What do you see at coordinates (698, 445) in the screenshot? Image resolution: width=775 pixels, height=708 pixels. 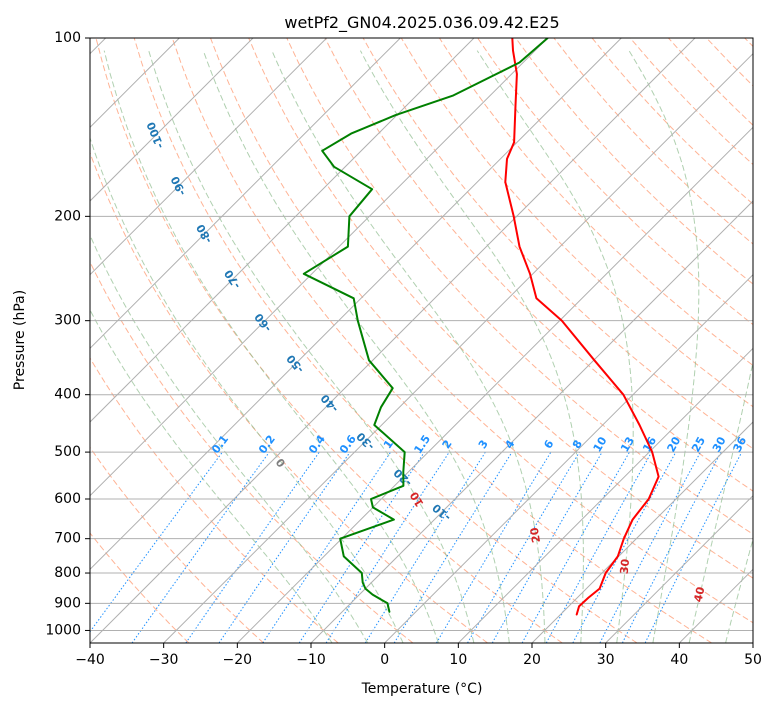 I see `mixing-ratio-label: 25` at bounding box center [698, 445].